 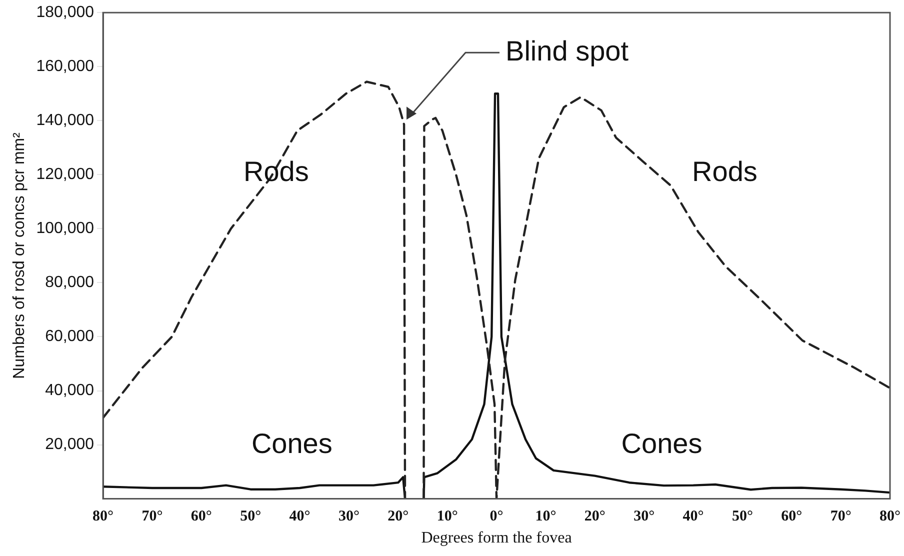 What do you see at coordinates (69, 283) in the screenshot?
I see `y-tick-label: 80,000` at bounding box center [69, 283].